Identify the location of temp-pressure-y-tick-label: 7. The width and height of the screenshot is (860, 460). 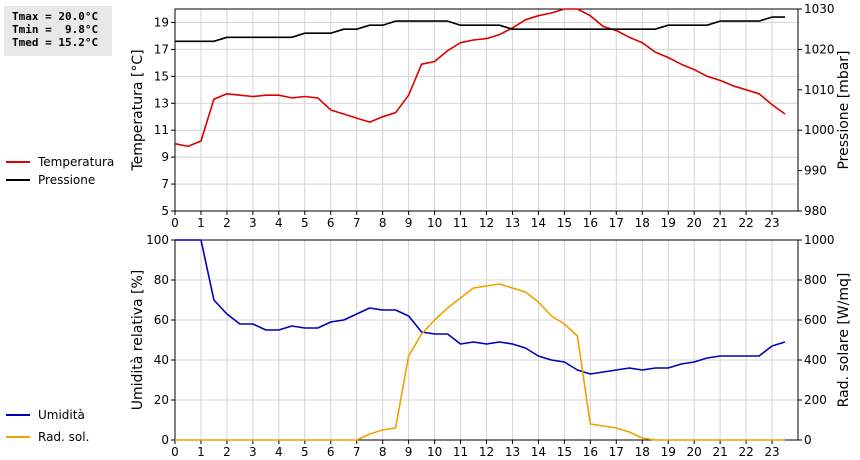
(165, 184).